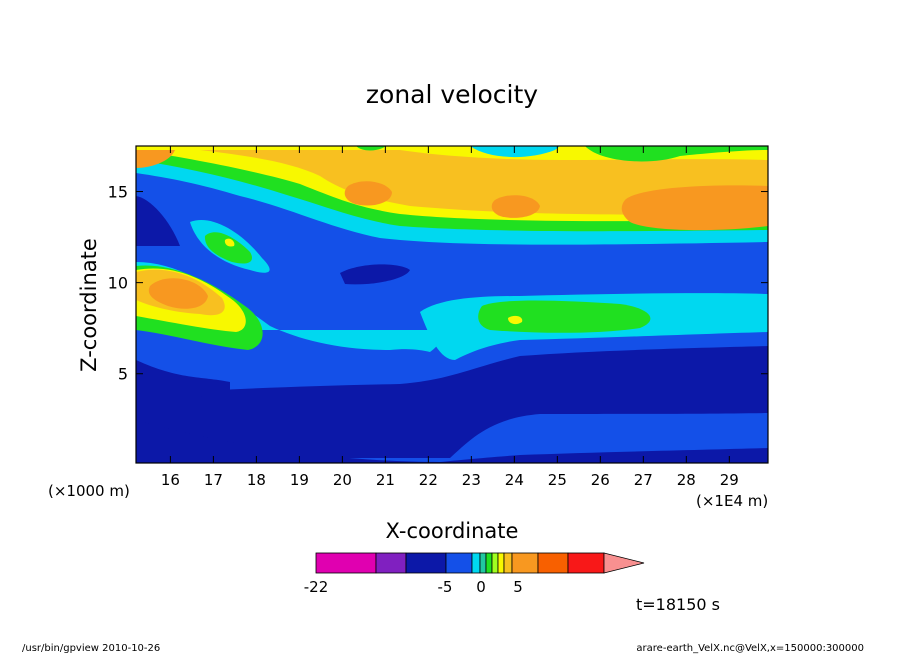  Describe the element at coordinates (178, 293) in the screenshot. I see `band-dark-orange-left-core` at that location.